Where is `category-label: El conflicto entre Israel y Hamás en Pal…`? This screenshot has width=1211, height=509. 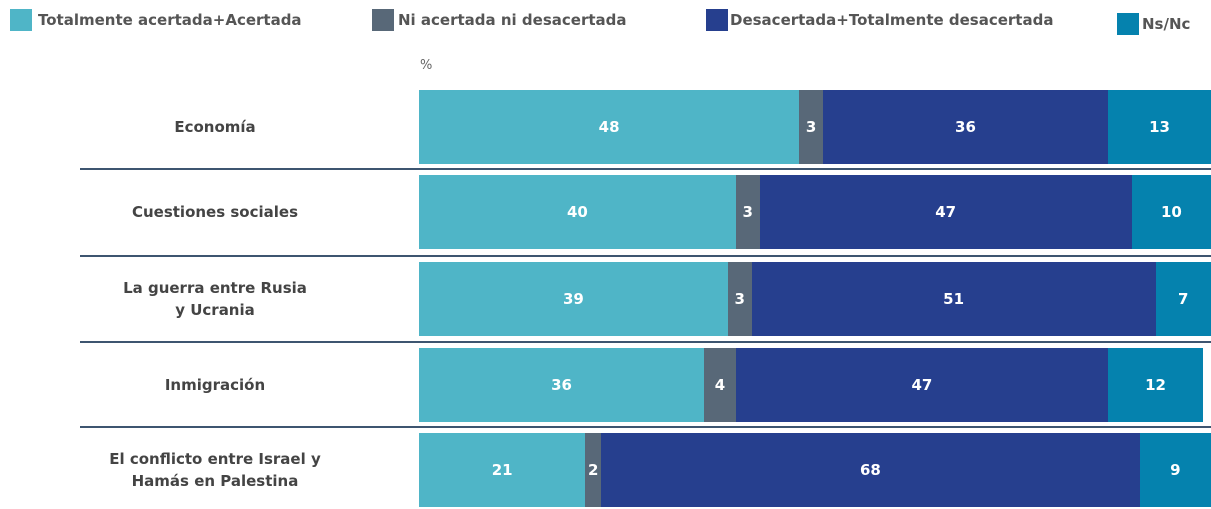
category-label: El conflicto entre Israel y Hamás en Pal… is located at coordinates (215, 470).